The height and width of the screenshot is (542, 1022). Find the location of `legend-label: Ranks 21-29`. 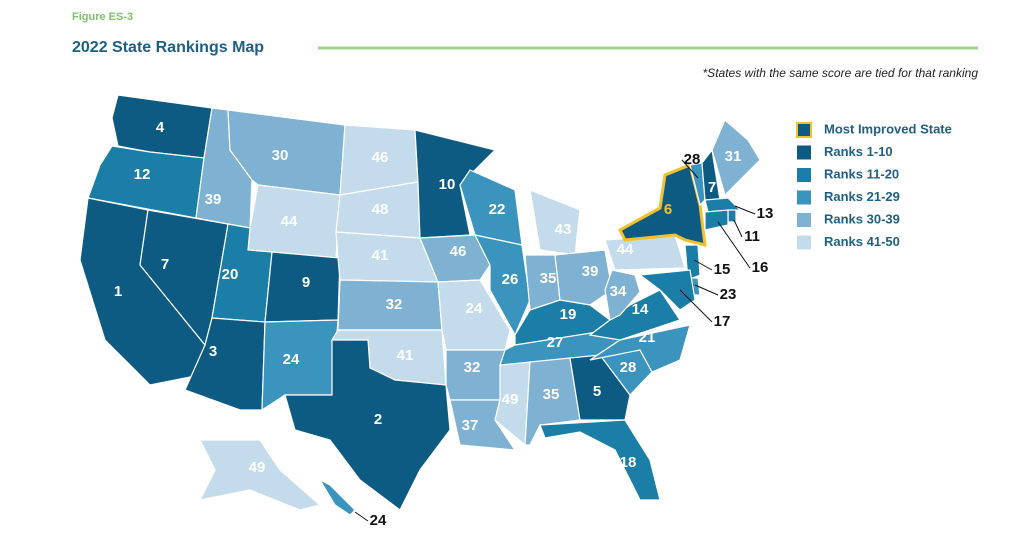

legend-label: Ranks 21-29 is located at coordinates (862, 196).